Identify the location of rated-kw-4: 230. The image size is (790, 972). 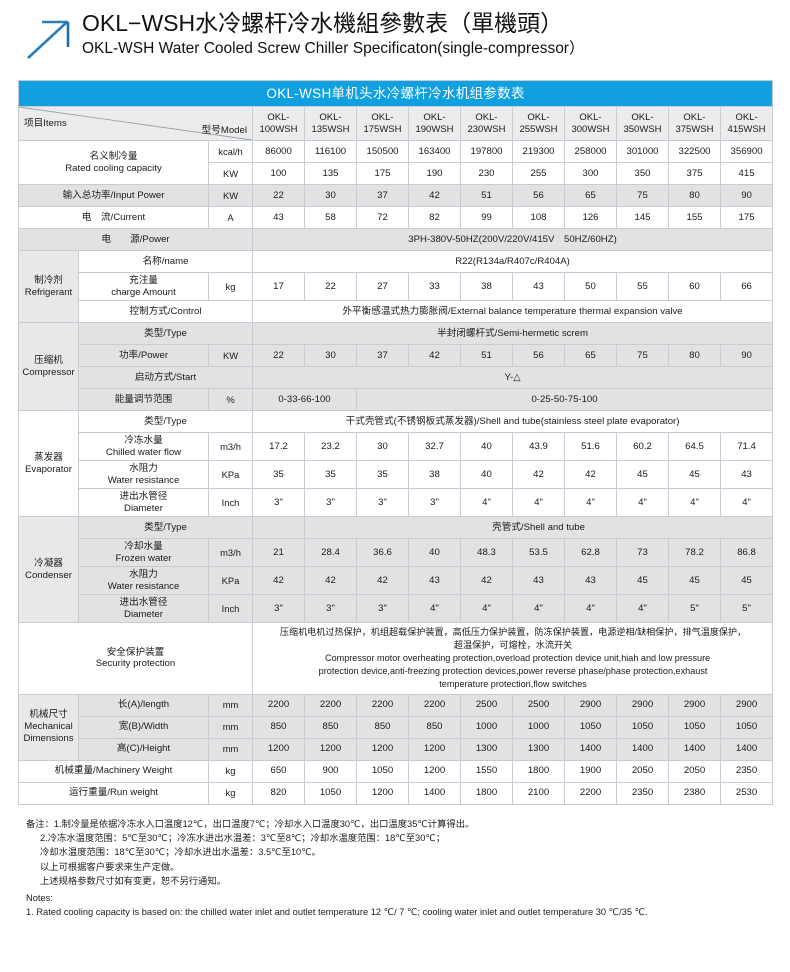
(486, 173).